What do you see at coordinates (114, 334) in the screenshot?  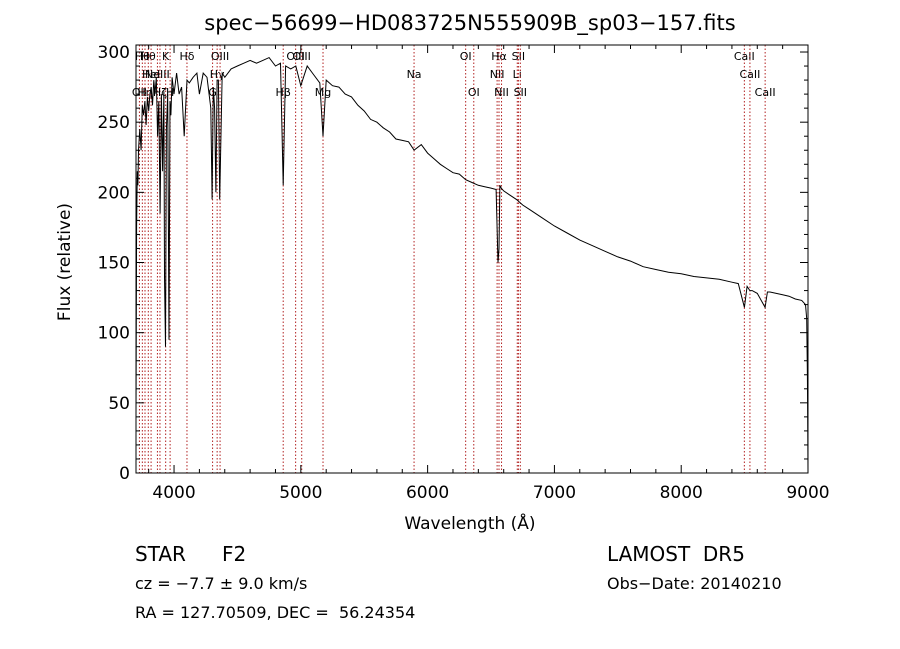 I see `y-tick-label: 100` at bounding box center [114, 334].